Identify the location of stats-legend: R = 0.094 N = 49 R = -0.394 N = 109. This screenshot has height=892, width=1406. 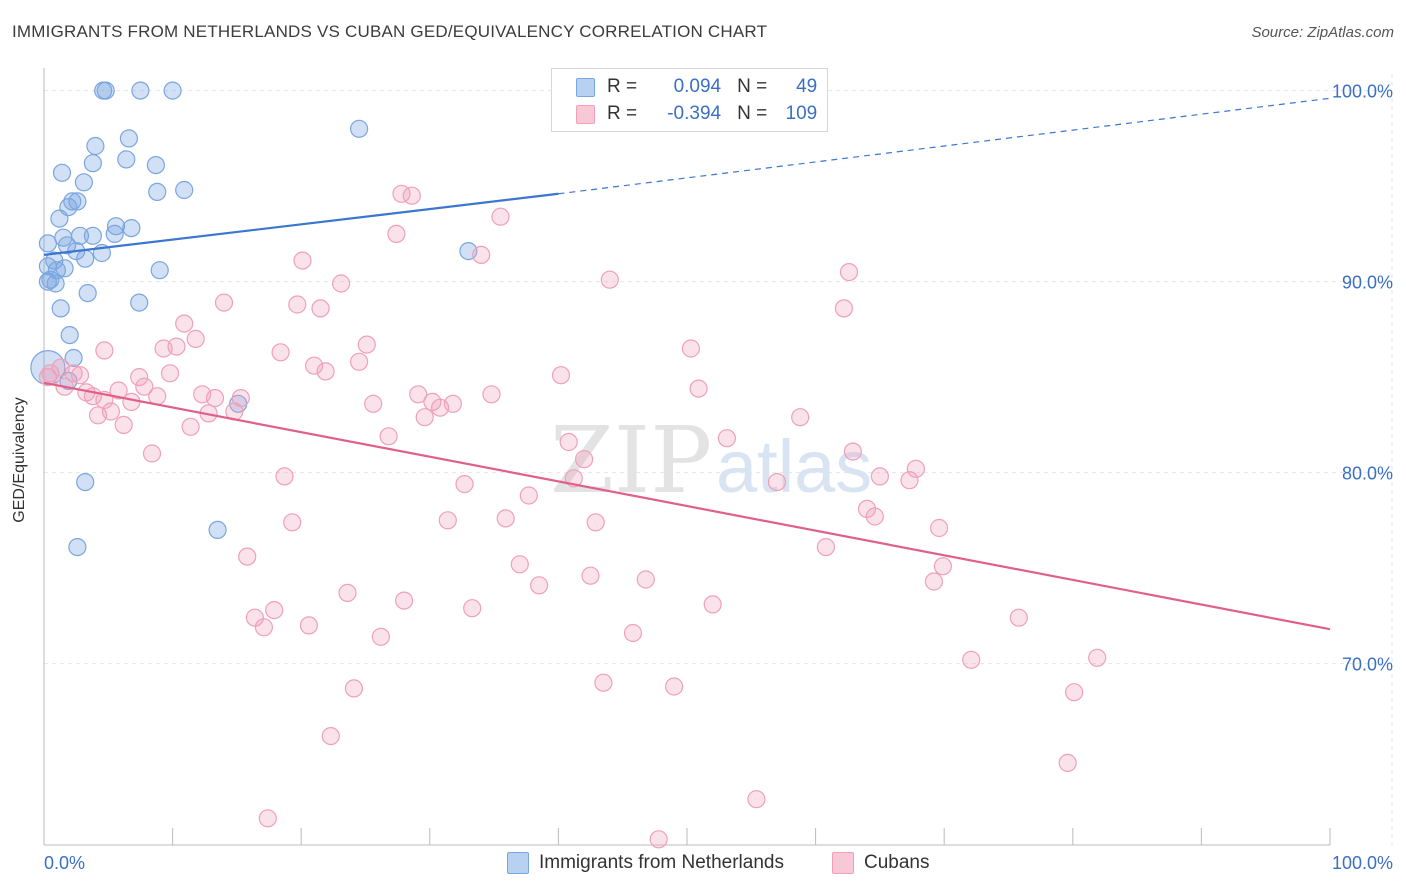
(689, 100).